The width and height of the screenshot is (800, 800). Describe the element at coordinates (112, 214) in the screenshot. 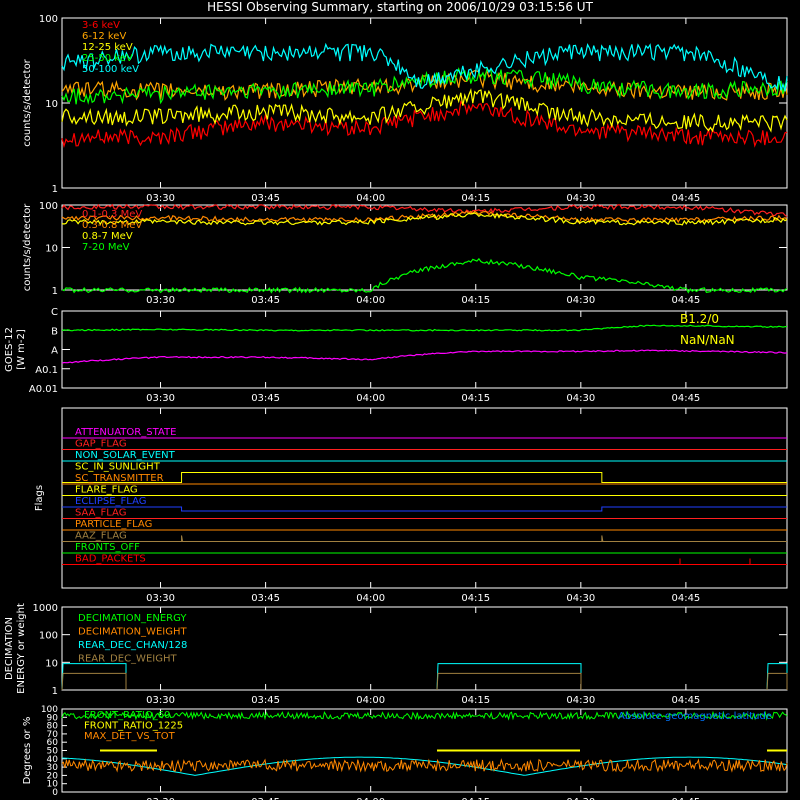

I see `high-energy-legend-entry-0: 0.1-0.3 MeV` at that location.